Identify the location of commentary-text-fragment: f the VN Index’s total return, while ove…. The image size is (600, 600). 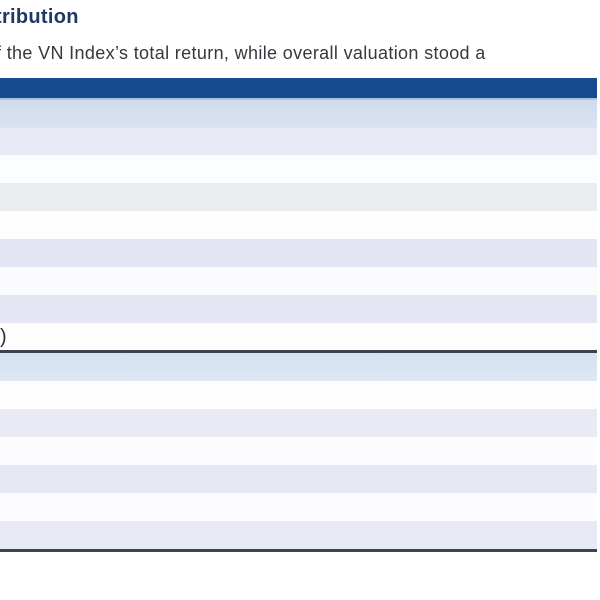
(243, 53).